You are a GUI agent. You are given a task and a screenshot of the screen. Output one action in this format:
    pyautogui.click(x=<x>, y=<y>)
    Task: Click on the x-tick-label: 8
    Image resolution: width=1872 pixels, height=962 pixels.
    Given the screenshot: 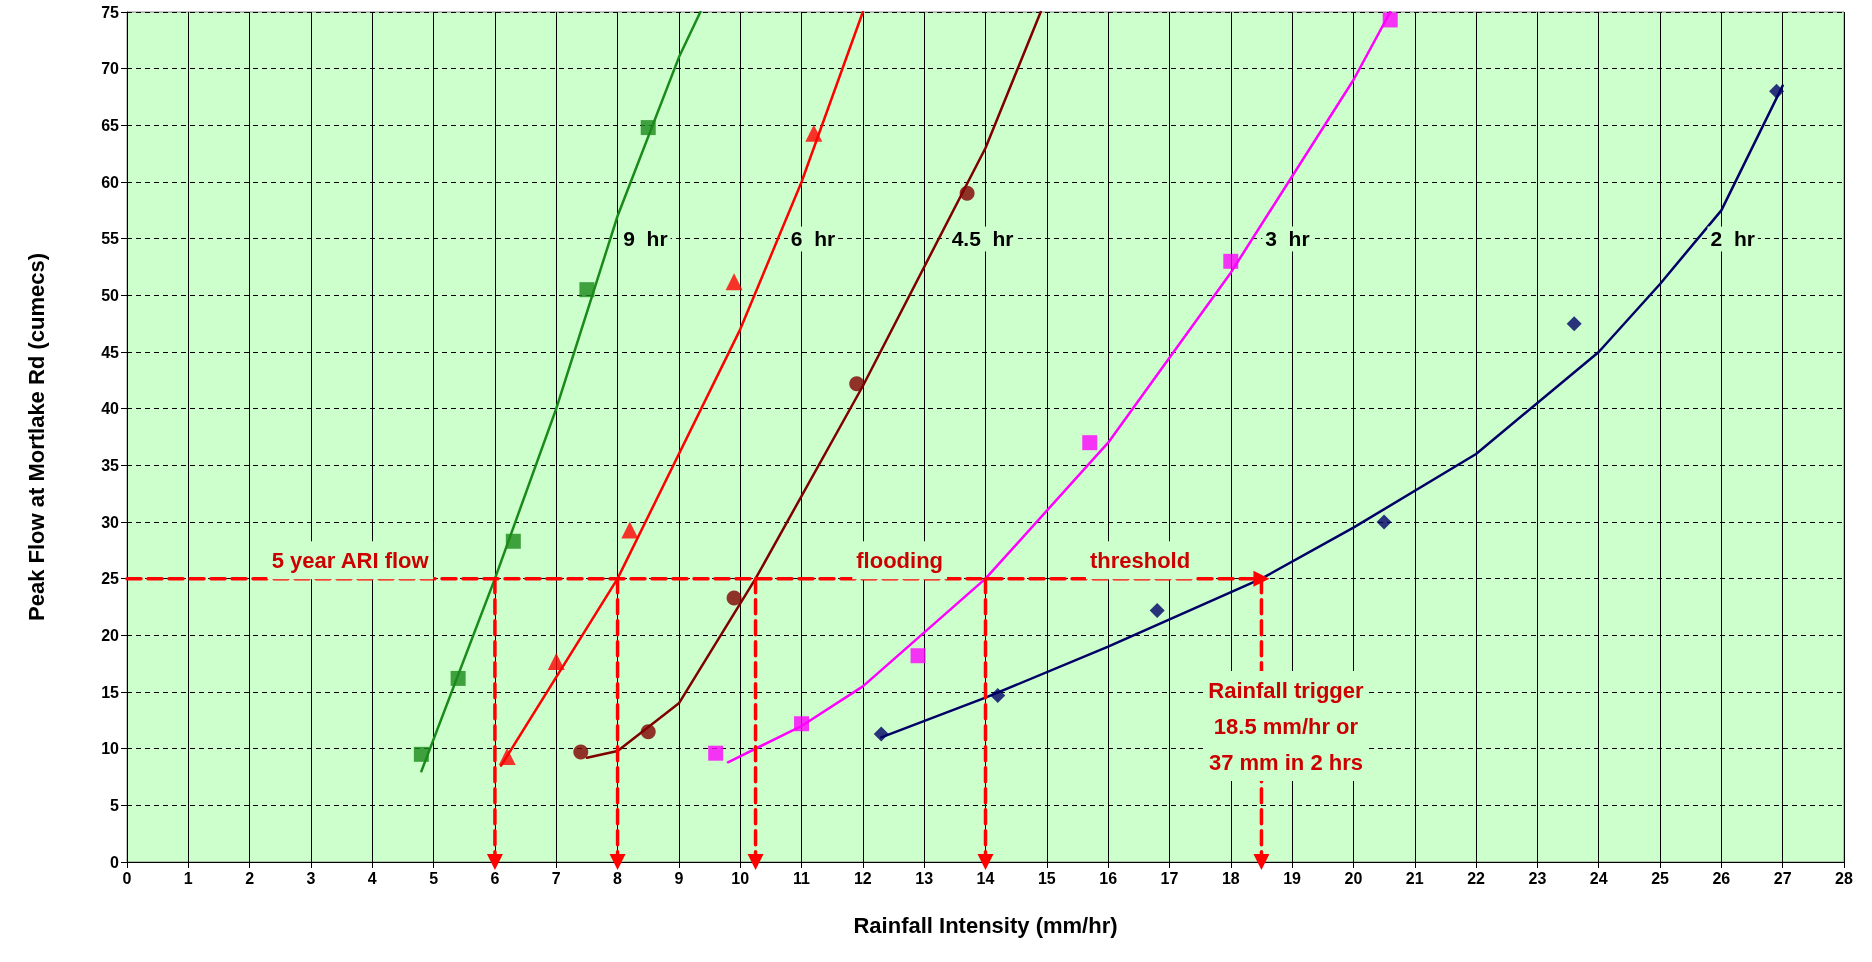 What is the action you would take?
    pyautogui.click(x=618, y=878)
    